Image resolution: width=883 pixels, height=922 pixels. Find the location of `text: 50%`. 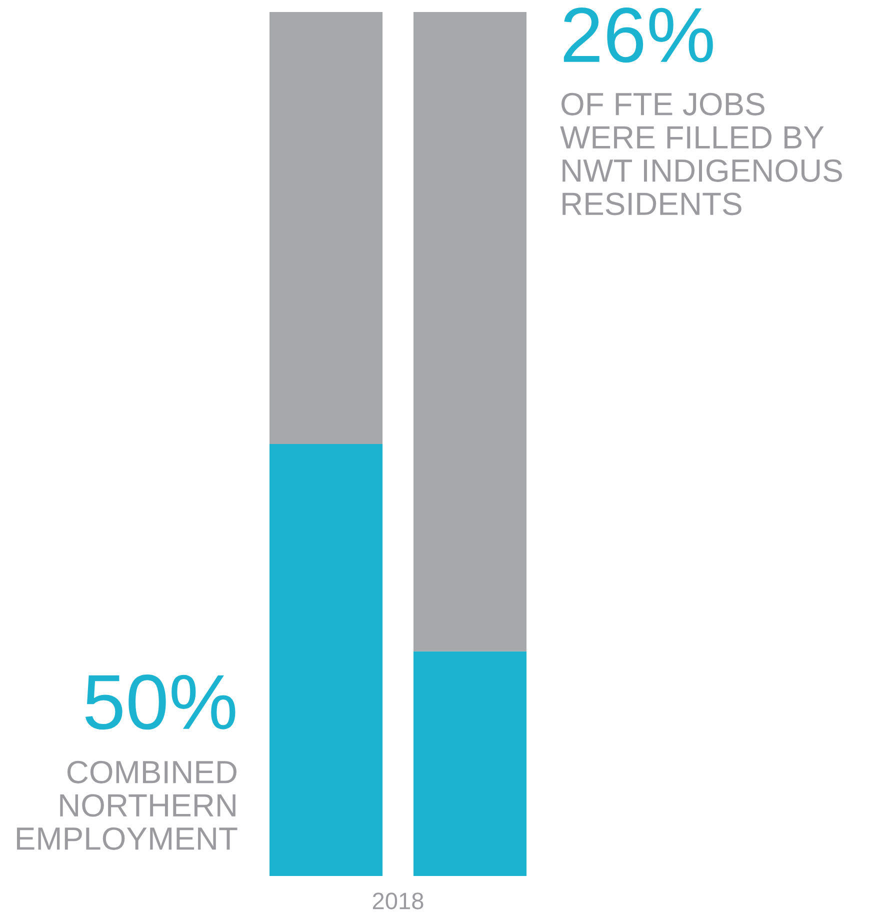

text: 50% is located at coordinates (160, 702).